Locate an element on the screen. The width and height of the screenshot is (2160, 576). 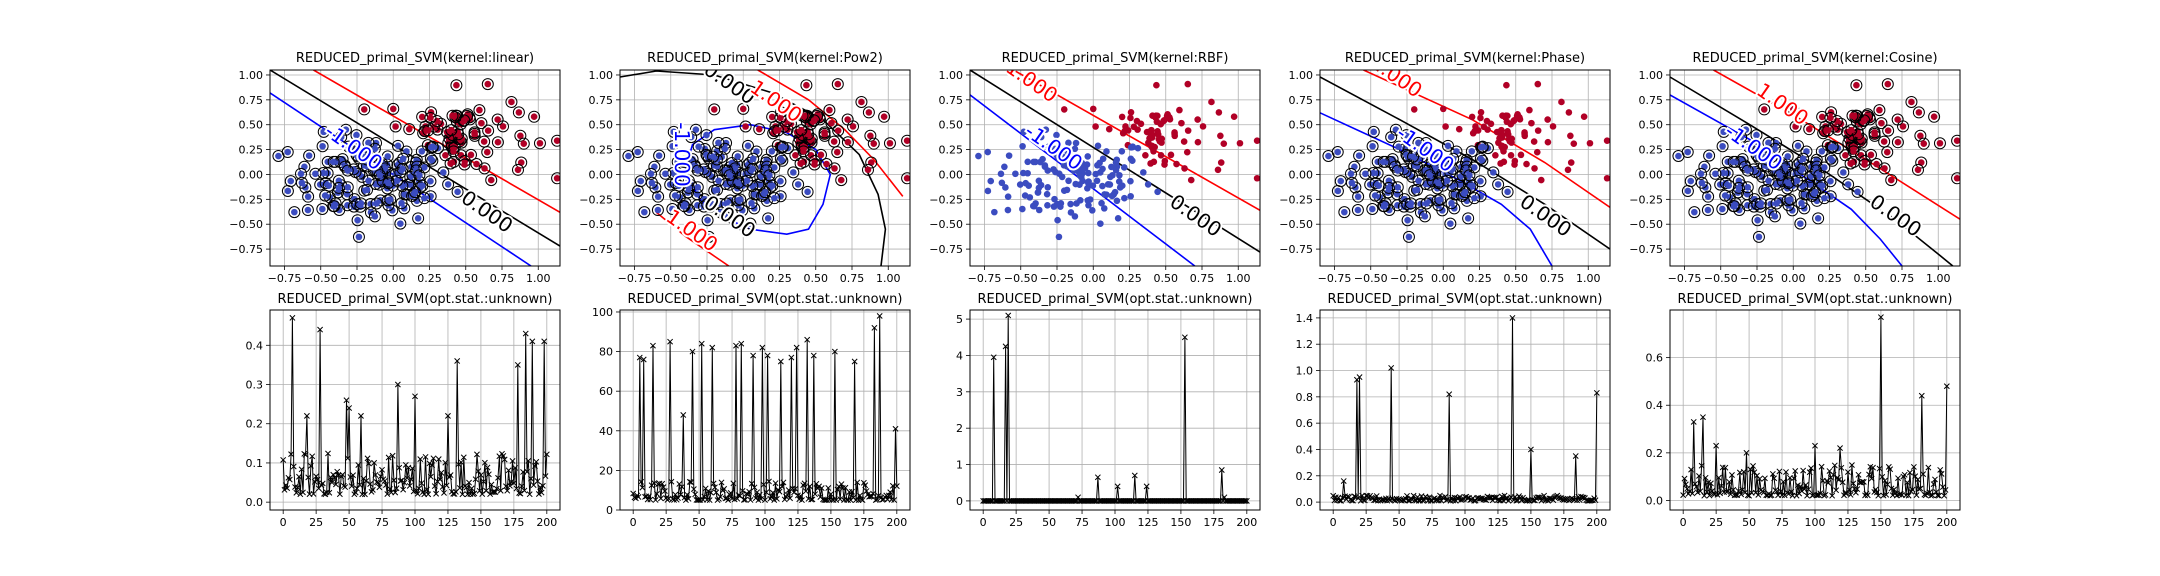
plot-frame is located at coordinates (415, 410).